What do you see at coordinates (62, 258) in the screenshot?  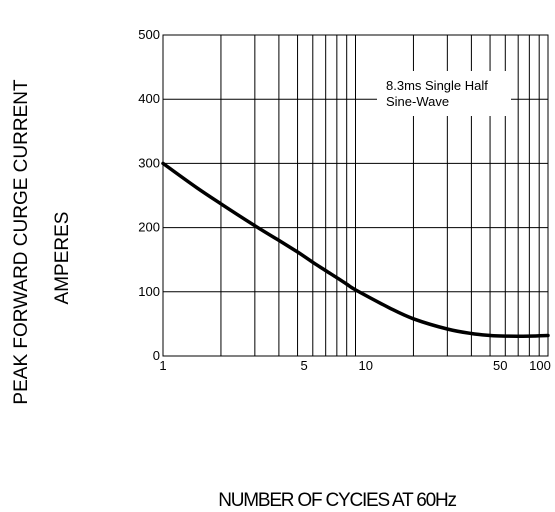 I see `y-axis-label-units: AMPERES` at bounding box center [62, 258].